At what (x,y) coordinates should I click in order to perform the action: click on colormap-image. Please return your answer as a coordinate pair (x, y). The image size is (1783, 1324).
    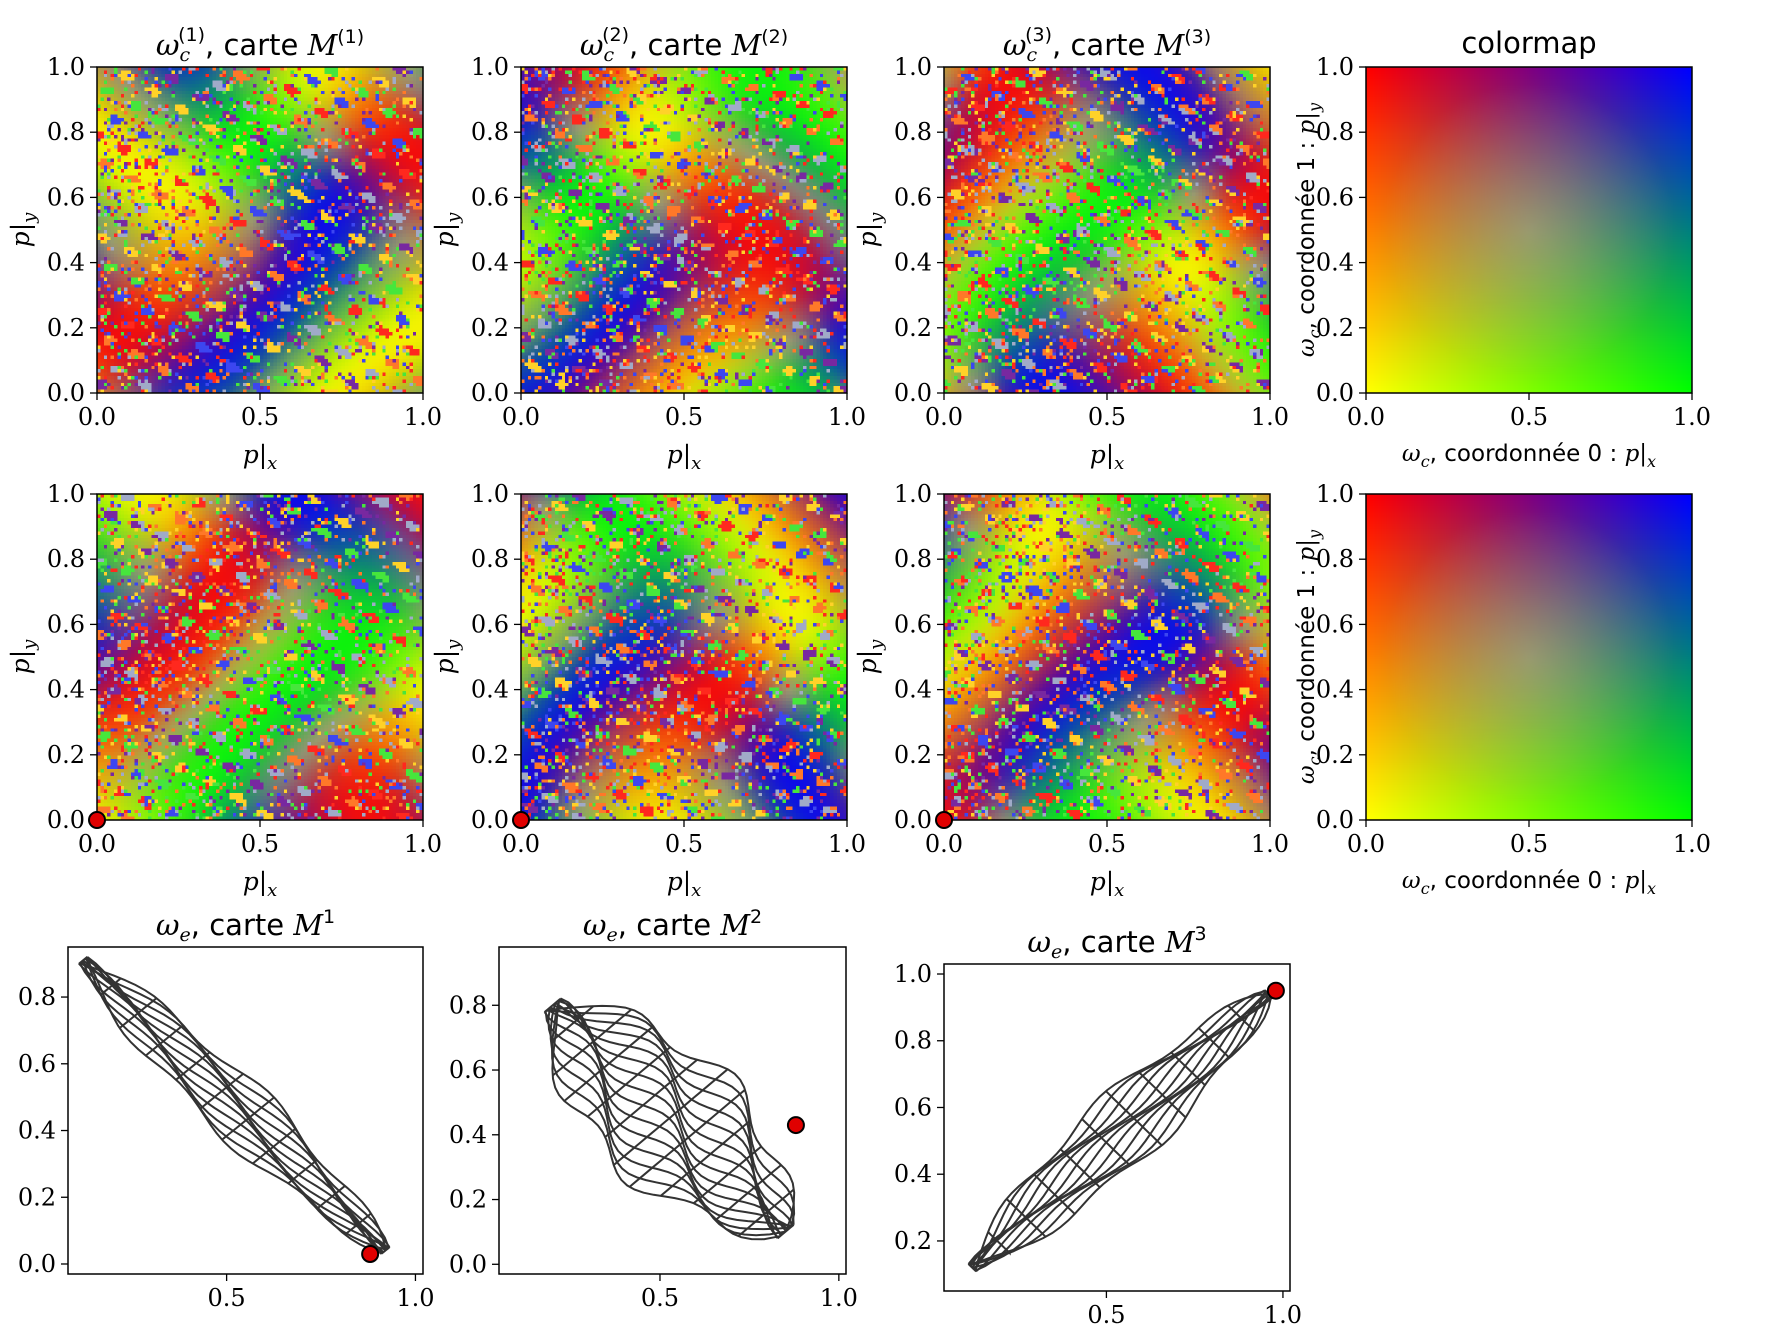
    Looking at the image, I should click on (1529, 657).